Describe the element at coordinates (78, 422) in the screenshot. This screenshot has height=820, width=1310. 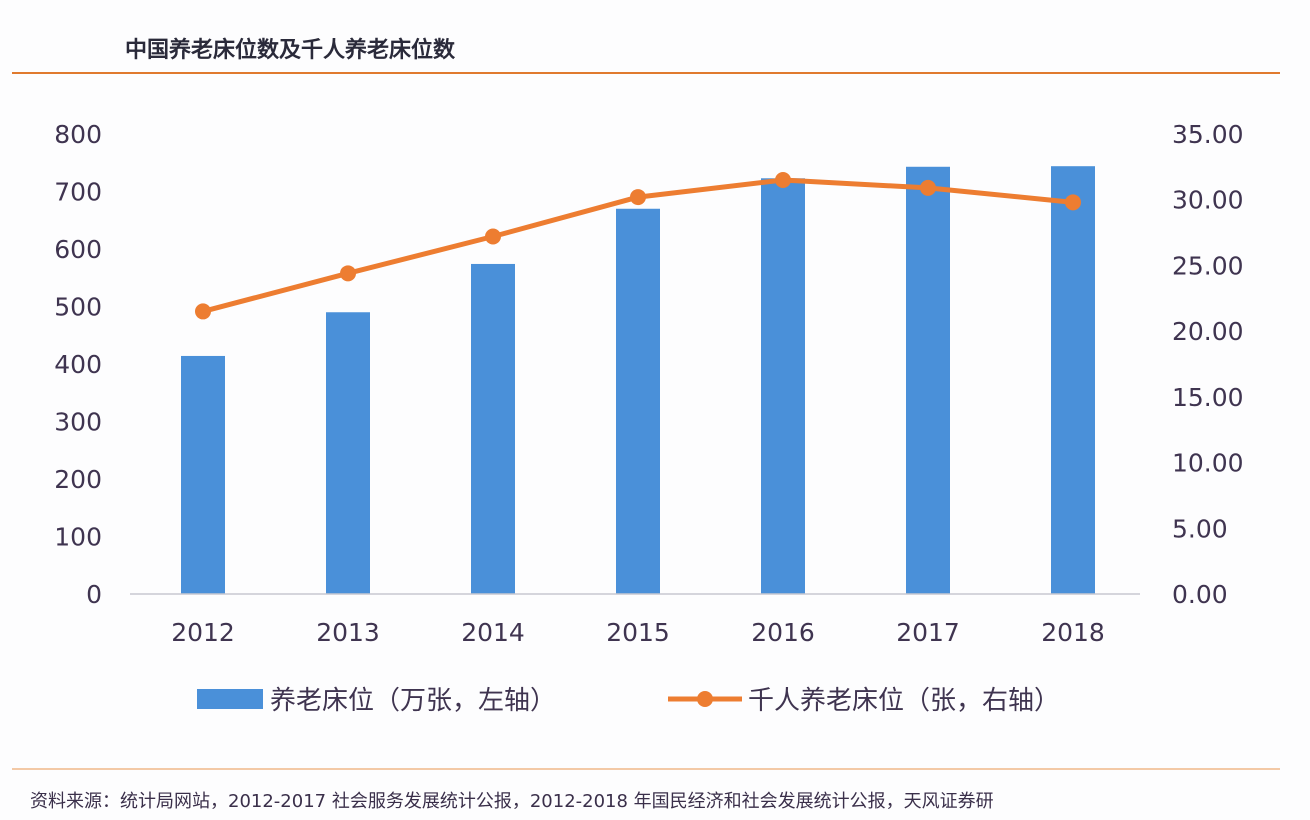
I see `left-tick-label: 300` at that location.